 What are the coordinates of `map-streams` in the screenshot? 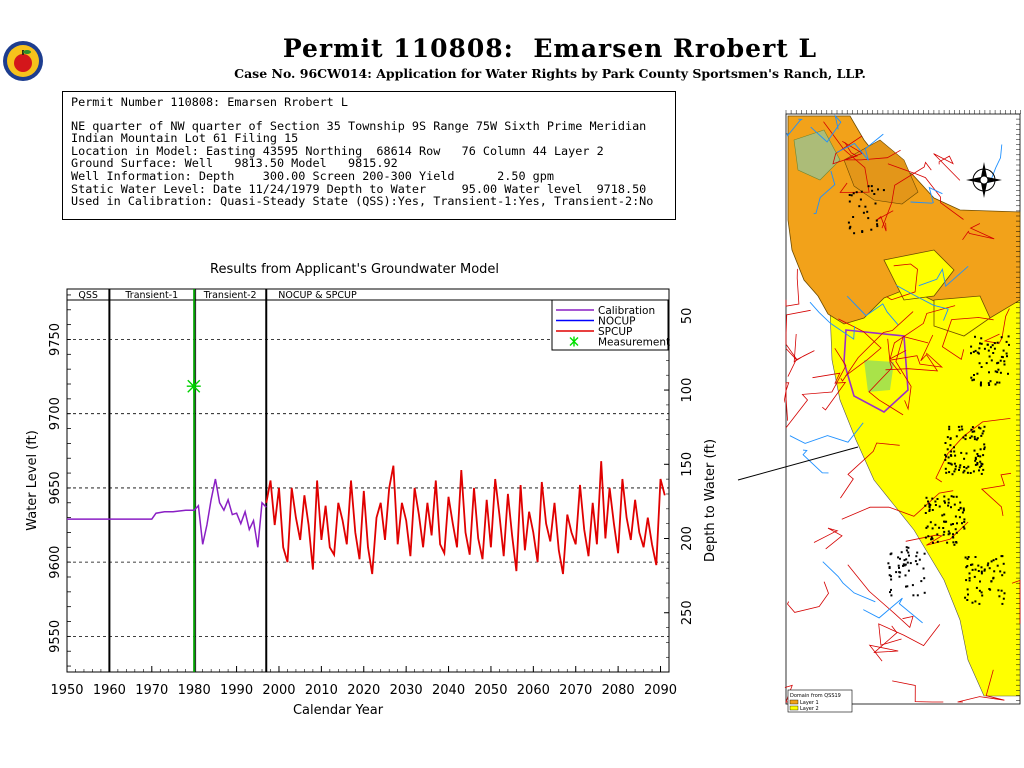 It's located at (894, 369).